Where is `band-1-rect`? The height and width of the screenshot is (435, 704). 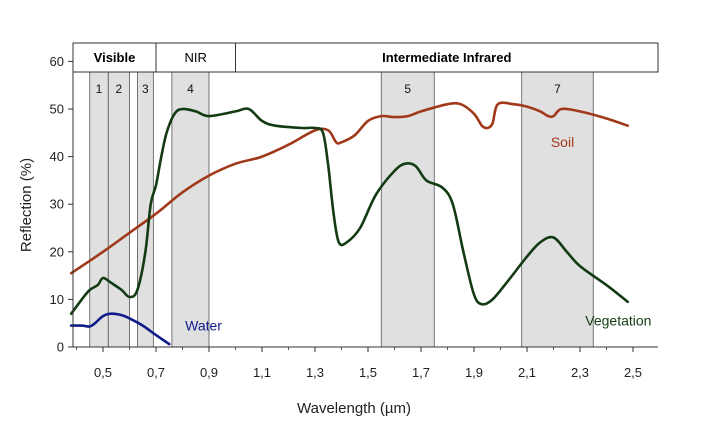
band-1-rect is located at coordinates (99, 209).